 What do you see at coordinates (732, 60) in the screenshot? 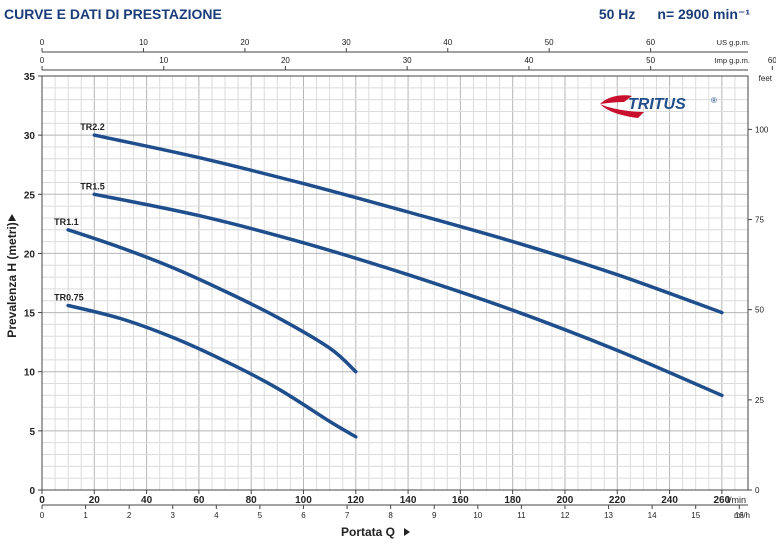
I see `top-unit-imp: Imp g.p.m.` at bounding box center [732, 60].